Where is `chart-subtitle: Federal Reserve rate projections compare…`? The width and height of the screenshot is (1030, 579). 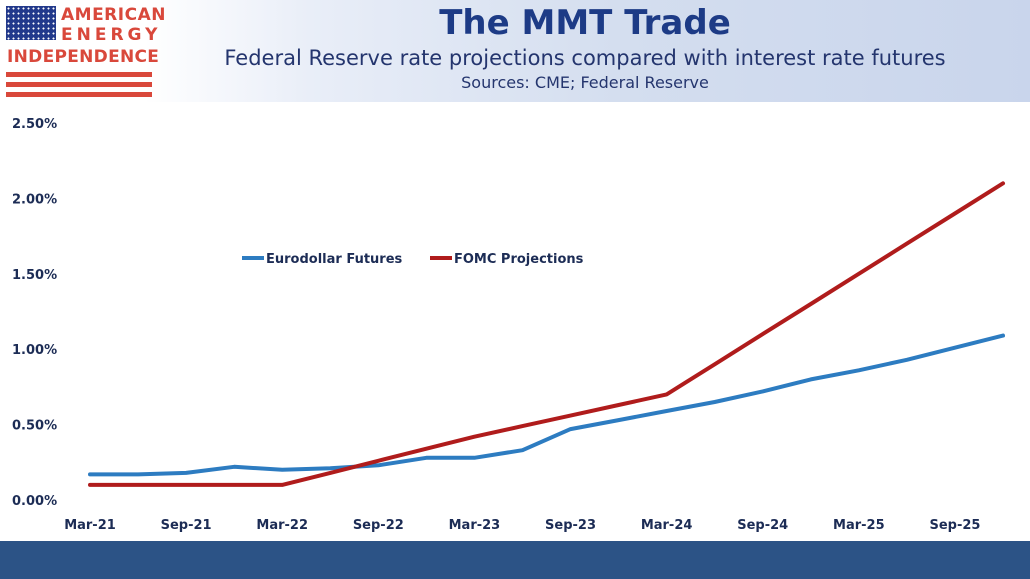
chart-subtitle: Federal Reserve rate projections compare… is located at coordinates (585, 58).